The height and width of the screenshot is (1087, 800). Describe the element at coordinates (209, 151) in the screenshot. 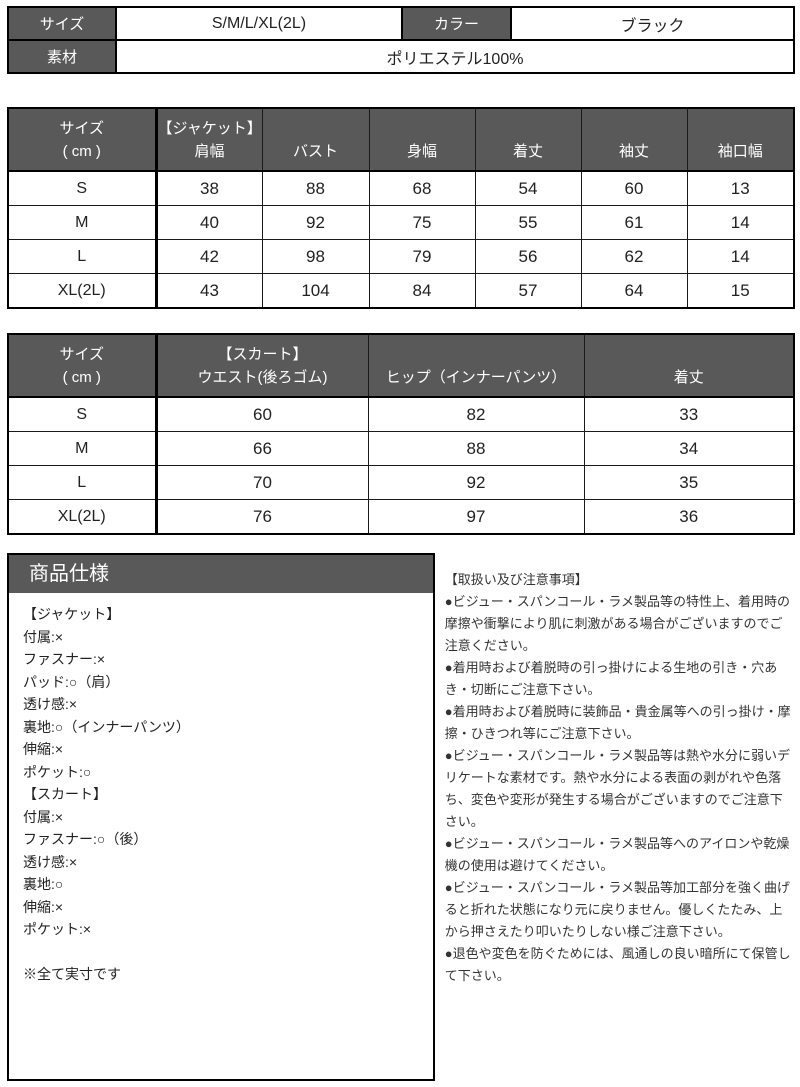

I see `header-line: 肩幅` at that location.